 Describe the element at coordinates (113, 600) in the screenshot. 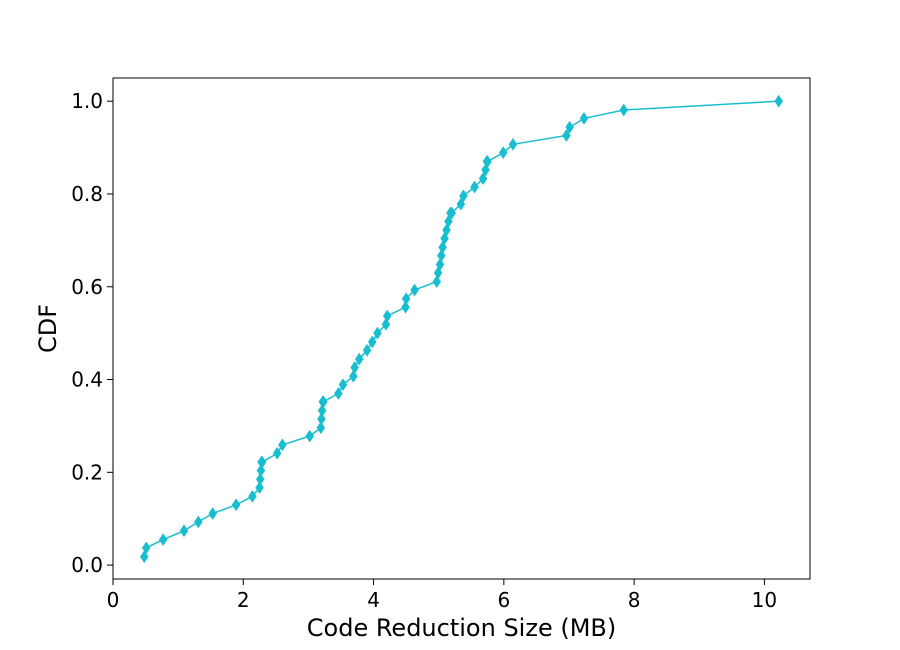

I see `x-tick-label: 0` at that location.